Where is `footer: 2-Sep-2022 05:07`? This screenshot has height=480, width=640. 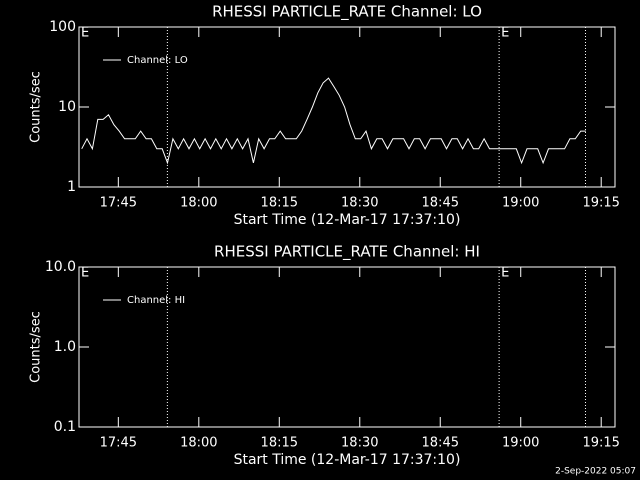
footer: 2-Sep-2022 05:07 is located at coordinates (595, 472).